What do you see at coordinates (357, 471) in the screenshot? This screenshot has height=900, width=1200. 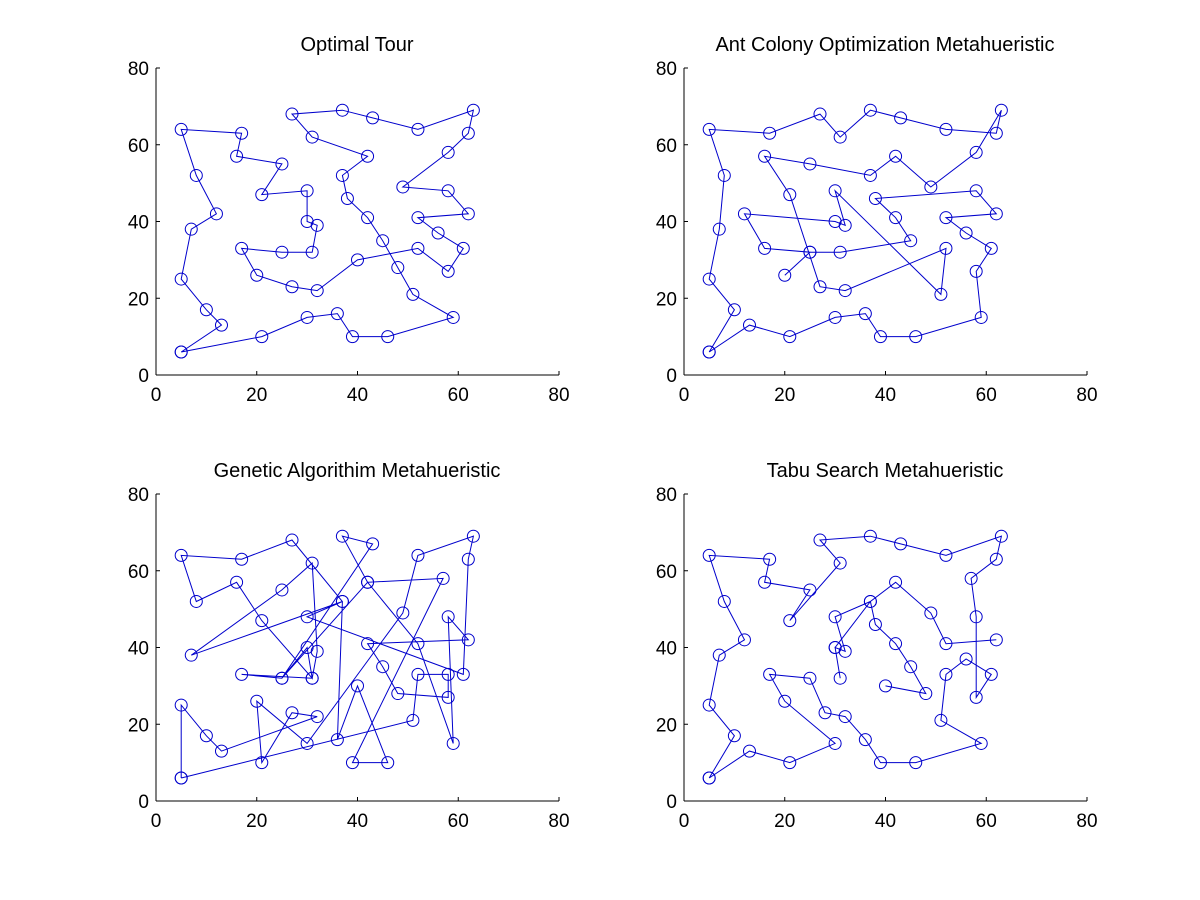 I see `subplot-title: Genetic Algorithim Metahueristic` at bounding box center [357, 471].